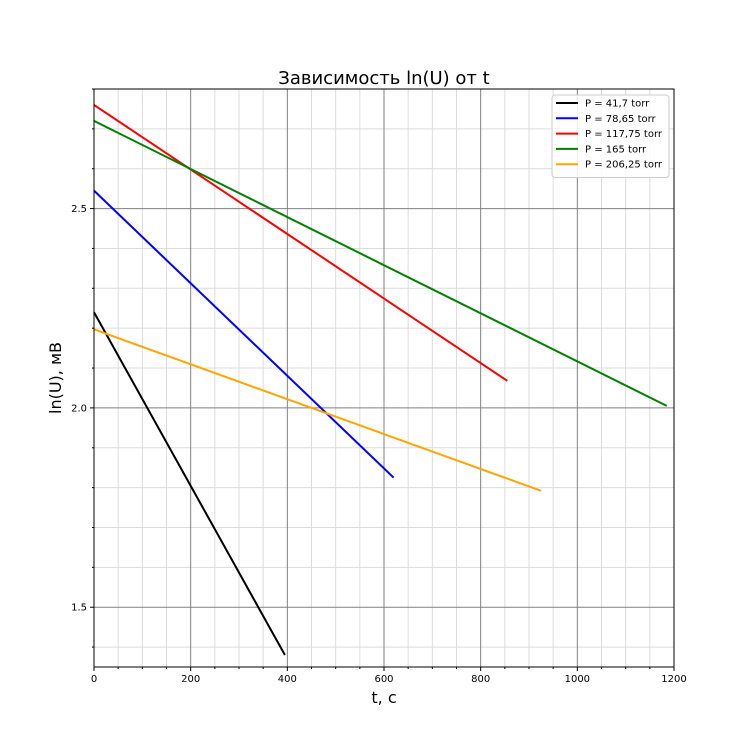 This screenshot has width=749, height=749. What do you see at coordinates (480, 679) in the screenshot?
I see `x-tick-label: 800` at bounding box center [480, 679].